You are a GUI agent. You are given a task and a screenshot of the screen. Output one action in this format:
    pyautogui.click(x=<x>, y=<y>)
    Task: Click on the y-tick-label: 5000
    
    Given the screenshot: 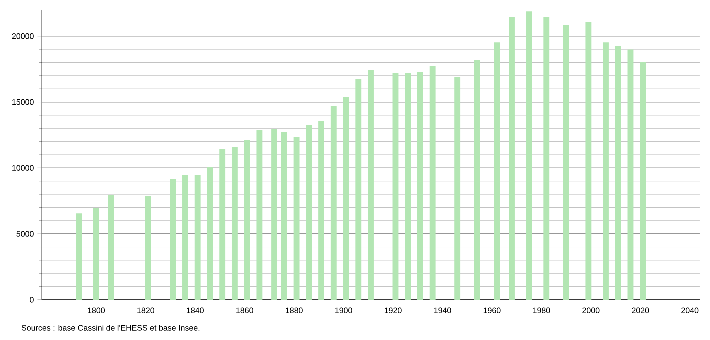 What is the action you would take?
    pyautogui.click(x=25, y=234)
    